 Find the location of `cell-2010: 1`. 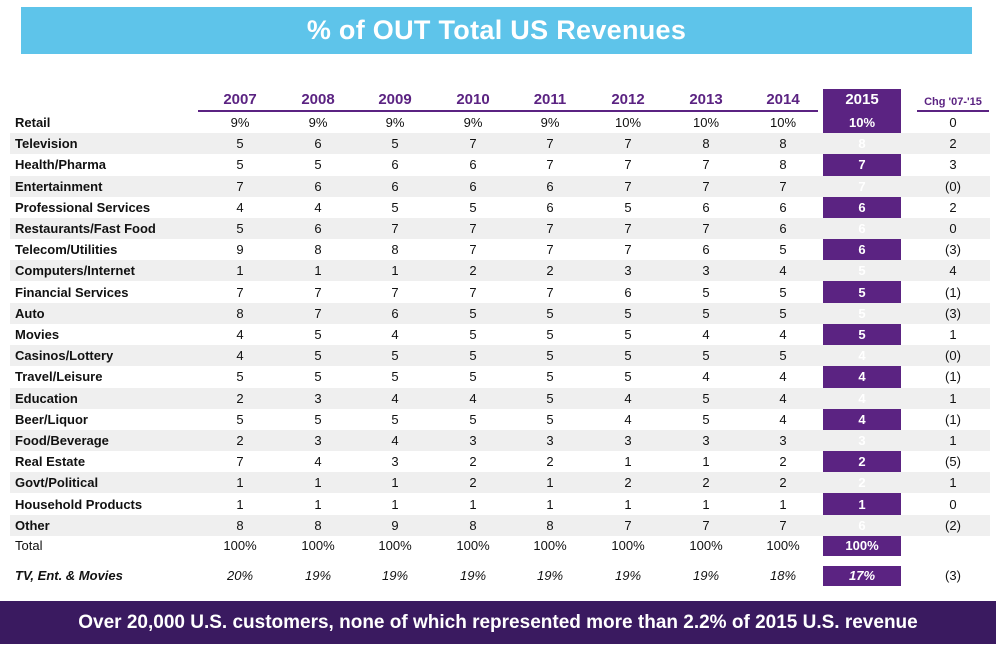

cell-2010: 1 is located at coordinates (473, 504).